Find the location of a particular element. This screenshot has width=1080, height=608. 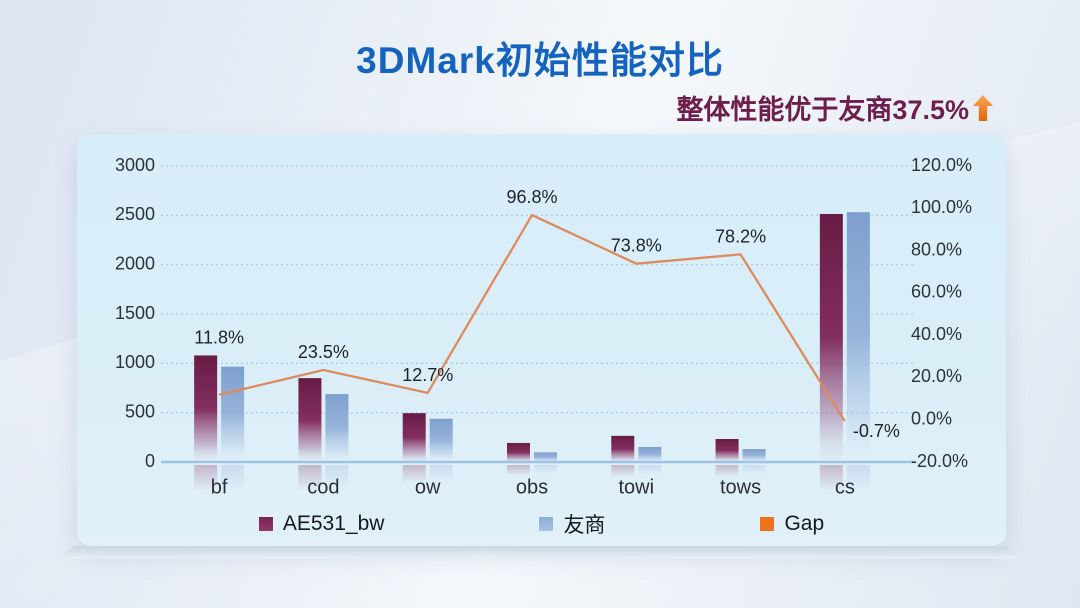

right-axis-tick: 20.0% is located at coordinates (936, 376).